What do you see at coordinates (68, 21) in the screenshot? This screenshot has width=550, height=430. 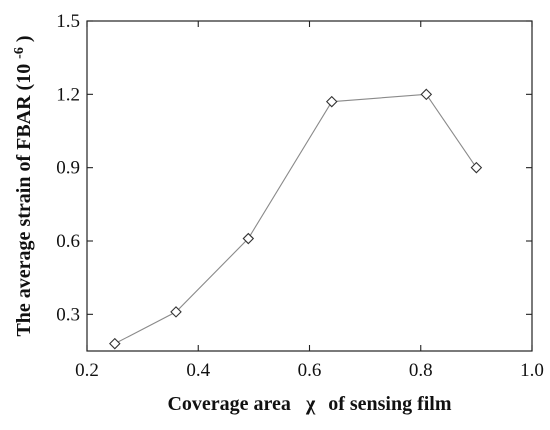 I see `y-tick-label: 1.5` at bounding box center [68, 21].